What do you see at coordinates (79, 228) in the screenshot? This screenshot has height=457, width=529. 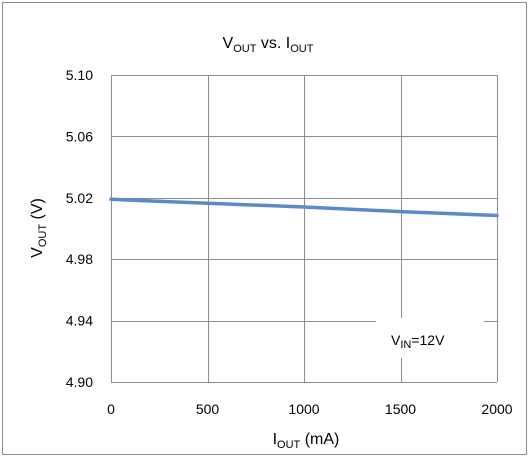 I see `y-tick-labels: 4.90 4.94 4.98 5.02 5.06 5.10` at bounding box center [79, 228].